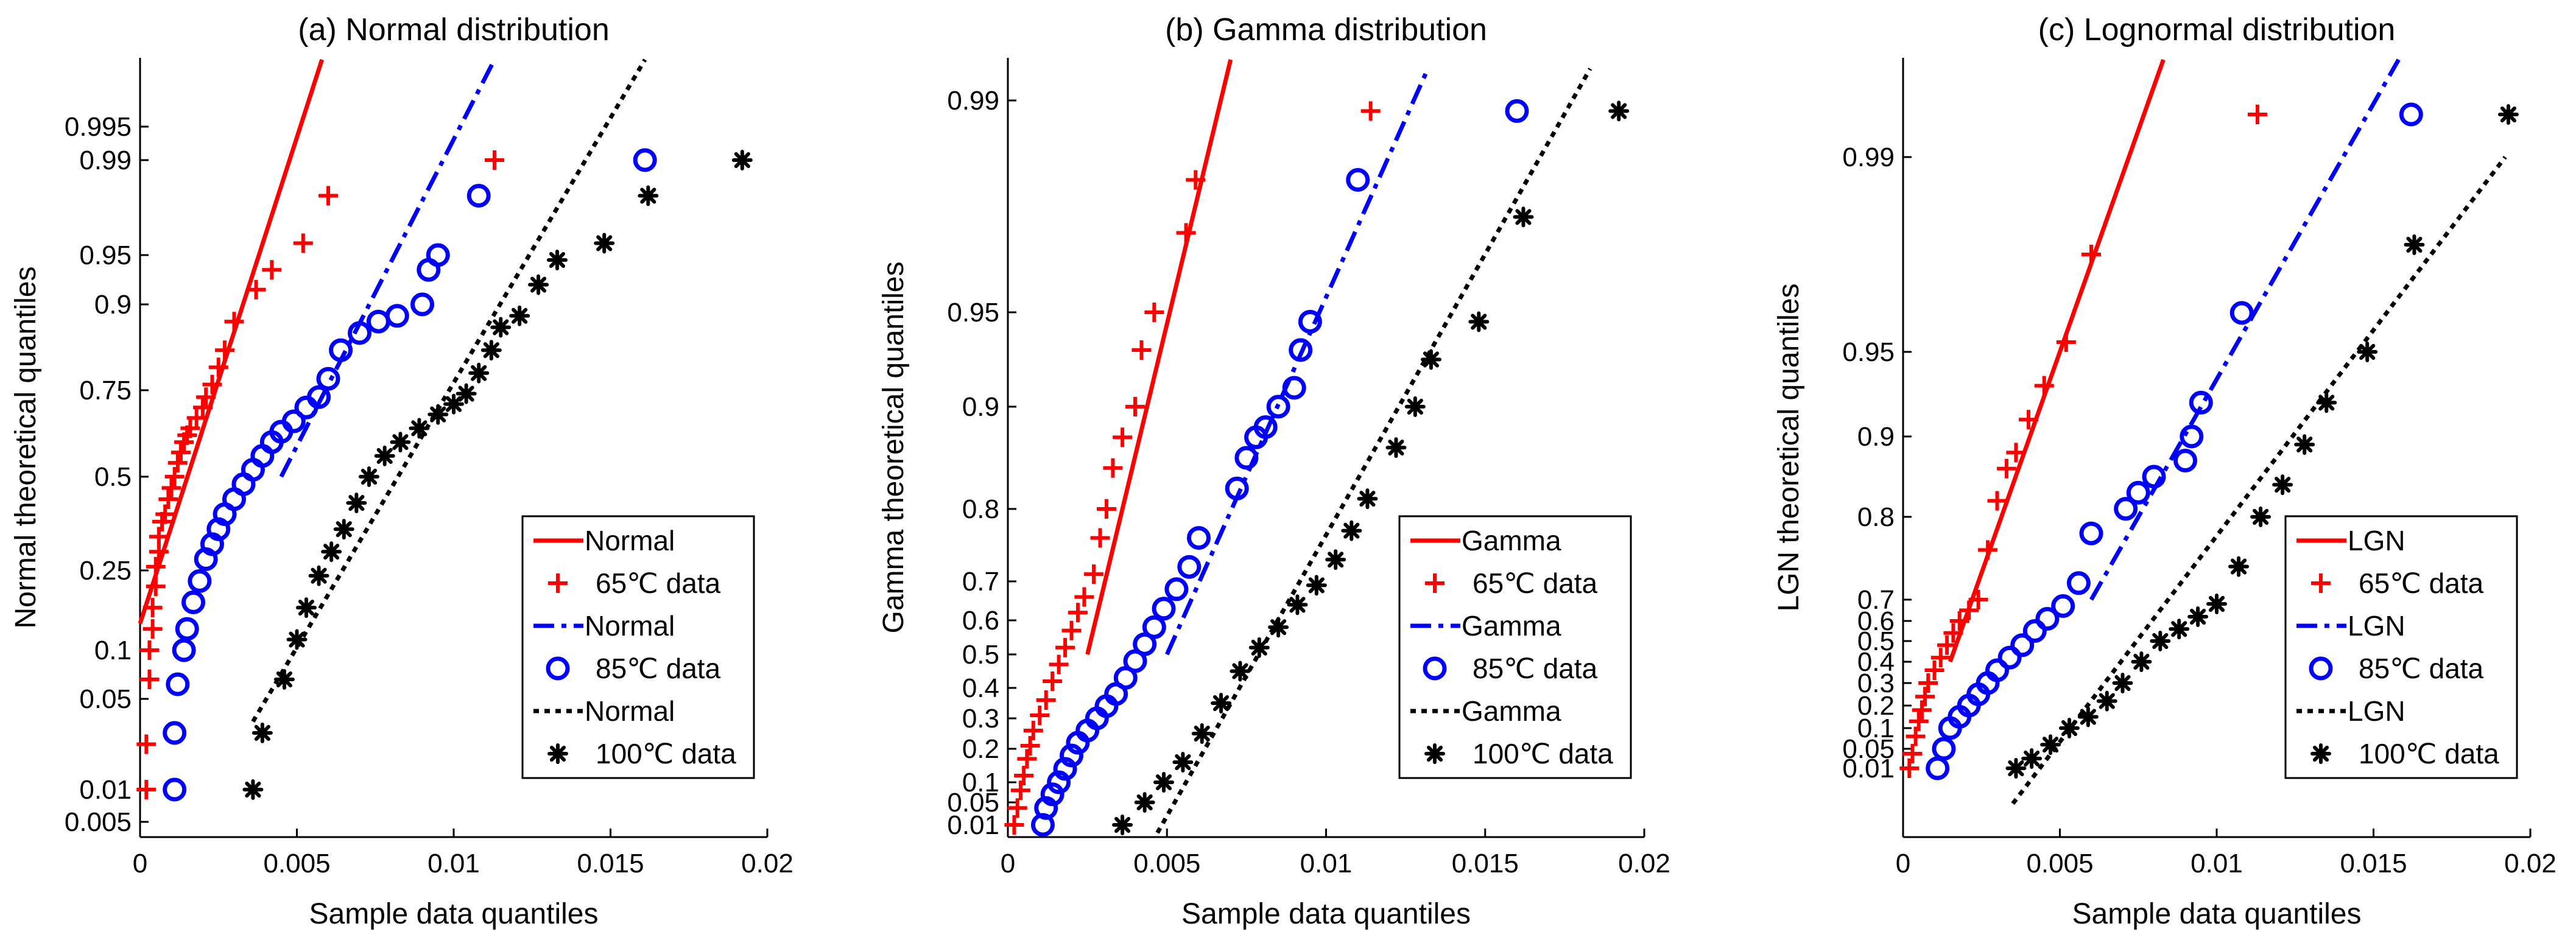 The width and height of the screenshot is (2576, 943). I want to click on y-tick-label: 0.2, so click(980, 749).